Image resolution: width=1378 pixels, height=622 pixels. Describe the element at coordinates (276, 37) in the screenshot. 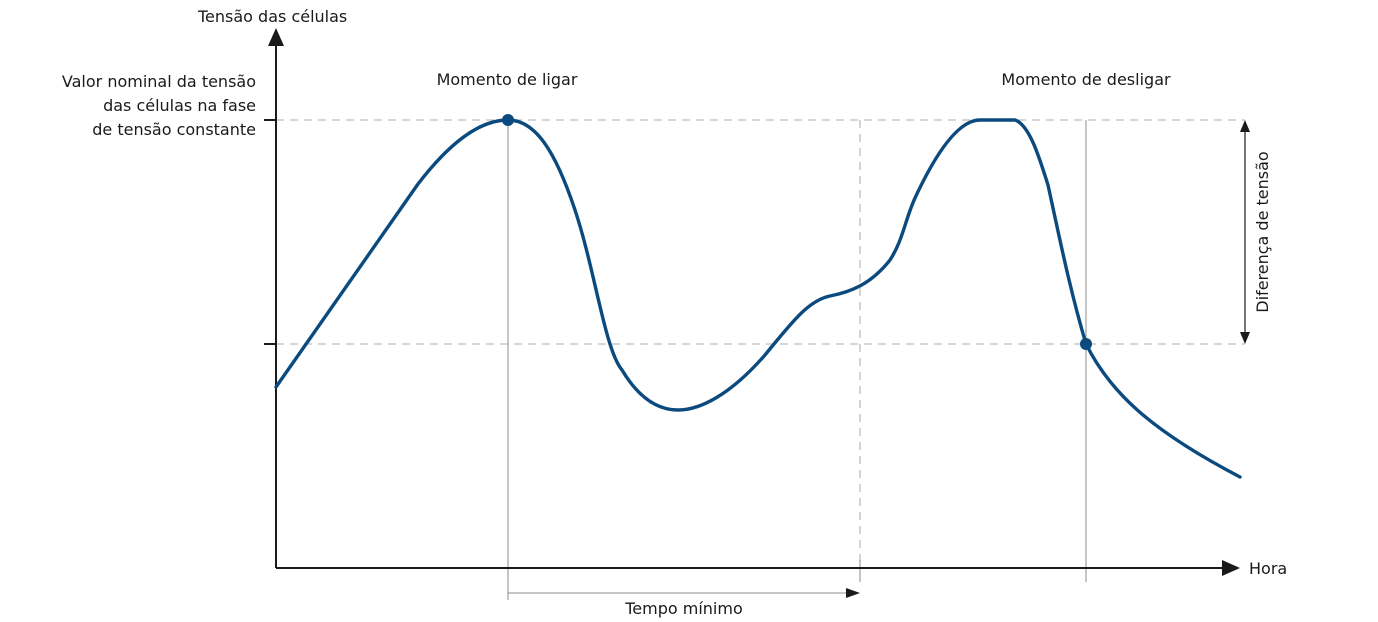

I see `y-axis-arrow-icon` at that location.